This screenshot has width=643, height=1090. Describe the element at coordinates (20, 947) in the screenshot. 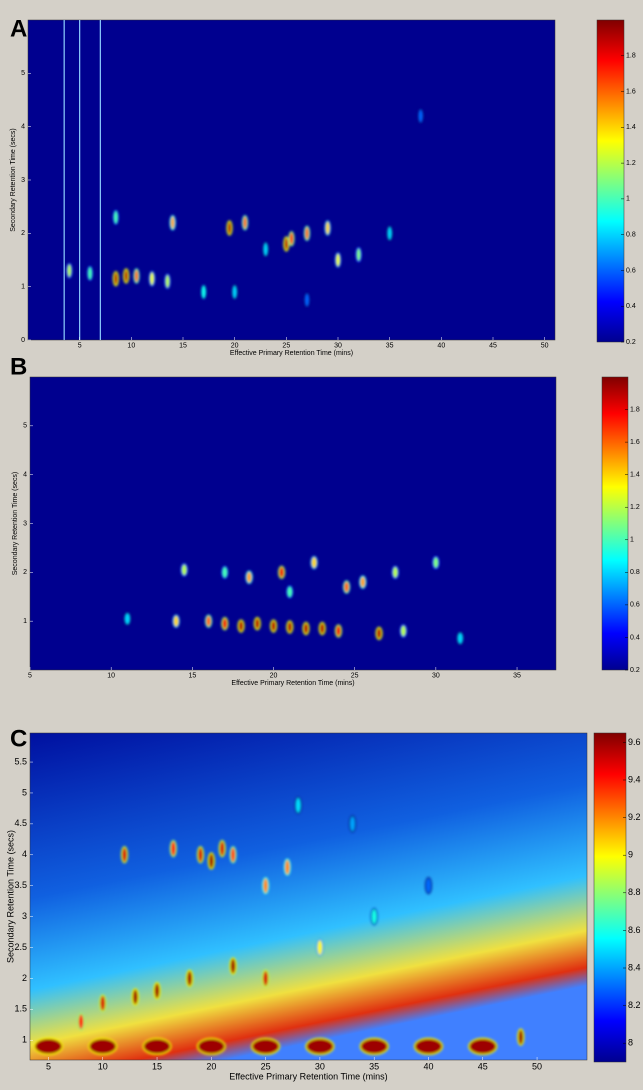

I see `y-tick-label: 2.5` at that location.